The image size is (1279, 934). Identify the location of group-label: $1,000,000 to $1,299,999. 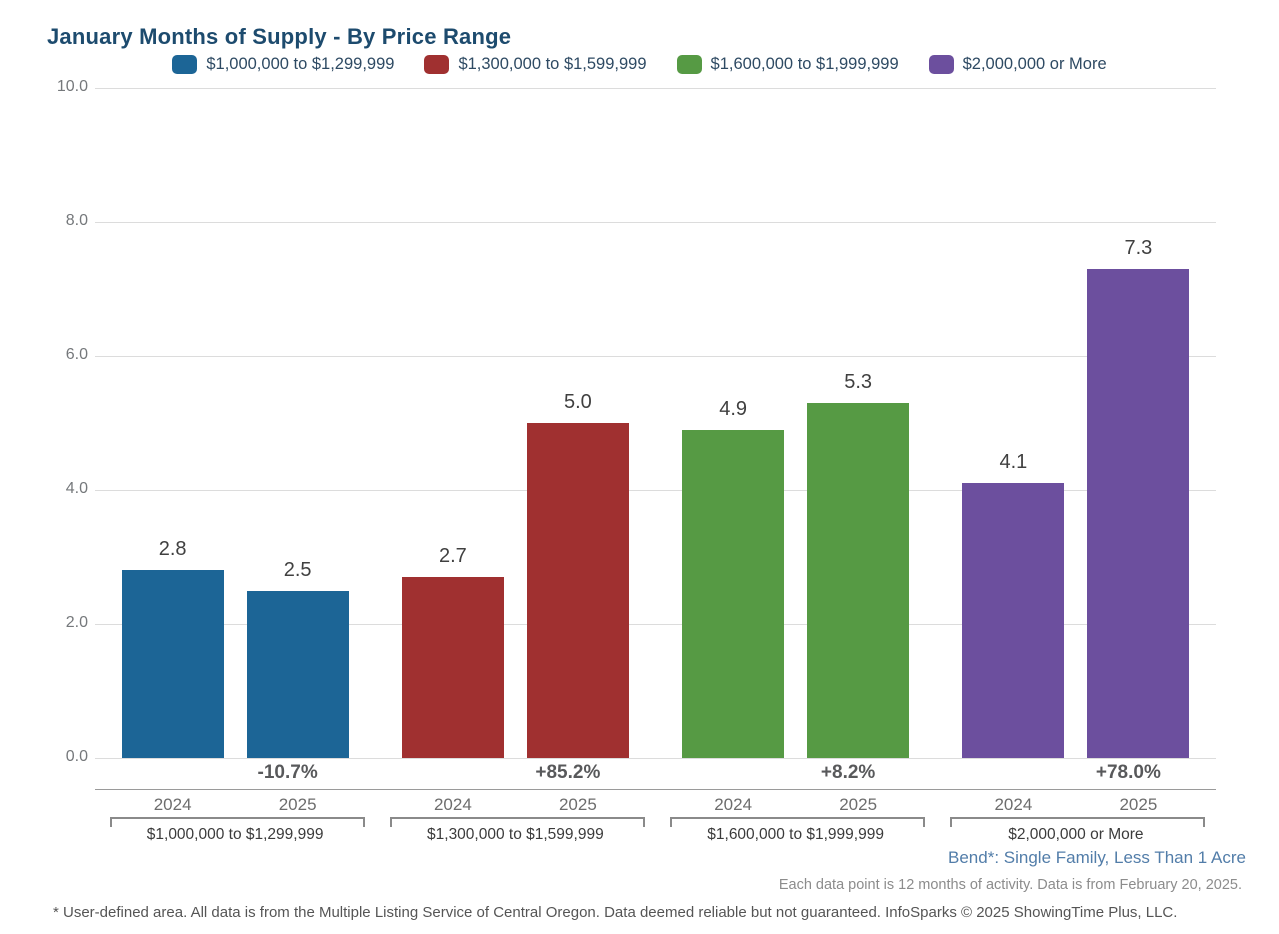
(235, 834).